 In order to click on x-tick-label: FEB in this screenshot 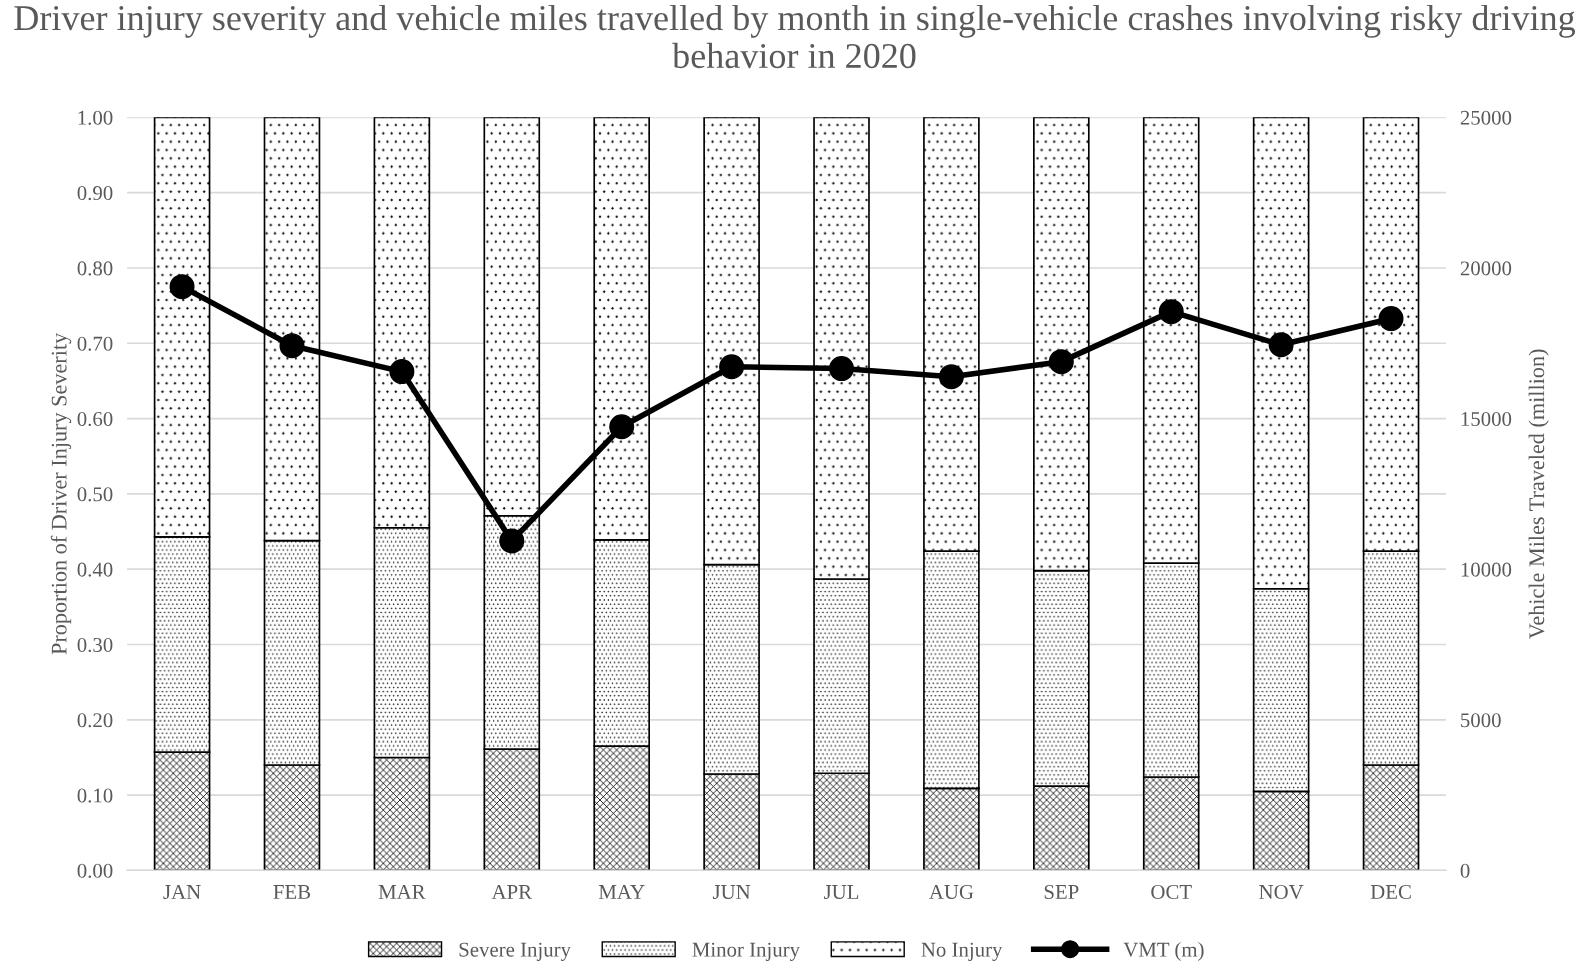, I will do `click(292, 892)`.